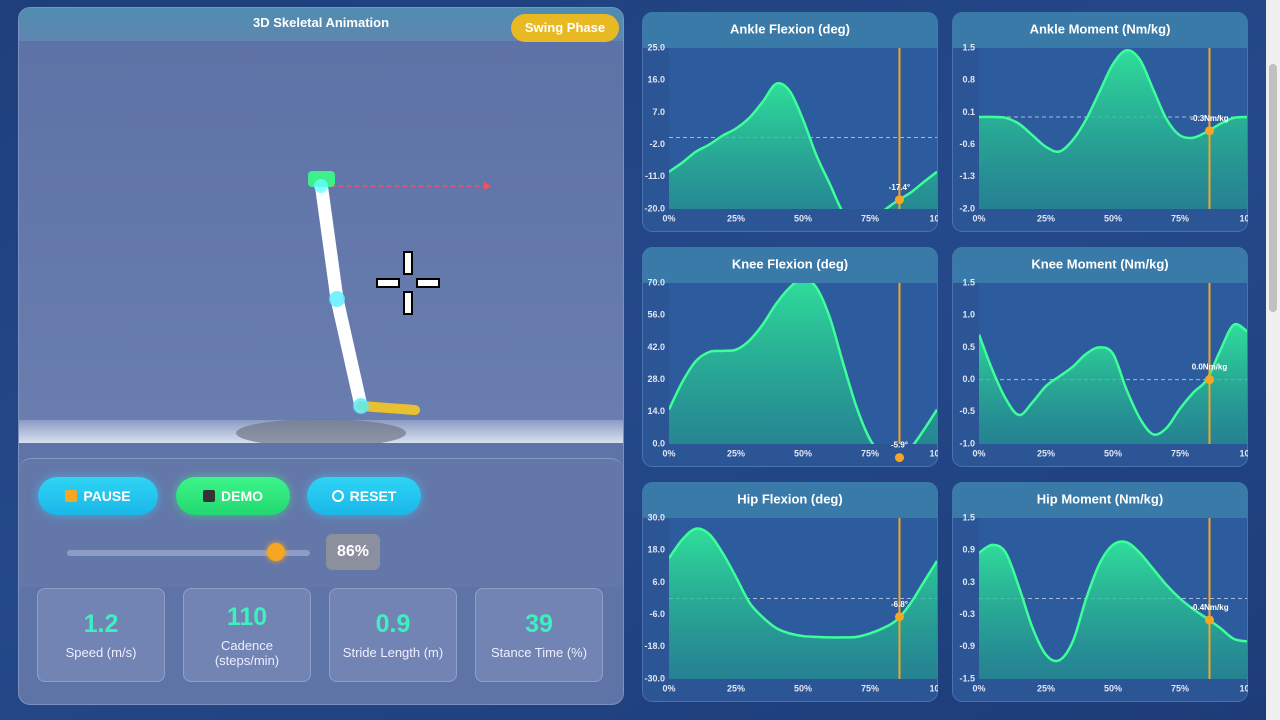 Image resolution: width=1280 pixels, height=720 pixels. Describe the element at coordinates (967, 646) in the screenshot. I see `y-tick-label: -0.9` at that location.